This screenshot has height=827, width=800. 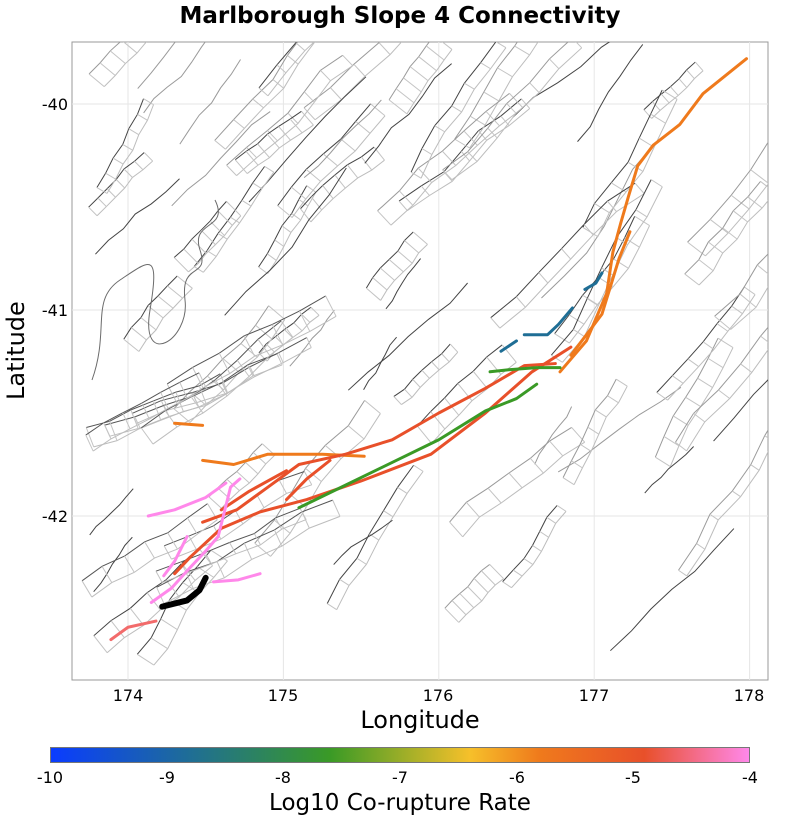 I want to click on colorbar-tick-label: -4, so click(x=750, y=777).